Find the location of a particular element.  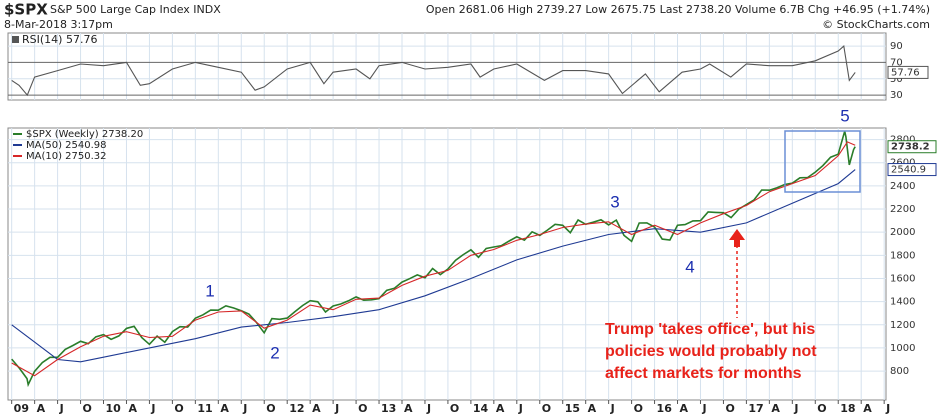

legend-entry: $SPX (Weekly) 2738.20 is located at coordinates (84, 134).